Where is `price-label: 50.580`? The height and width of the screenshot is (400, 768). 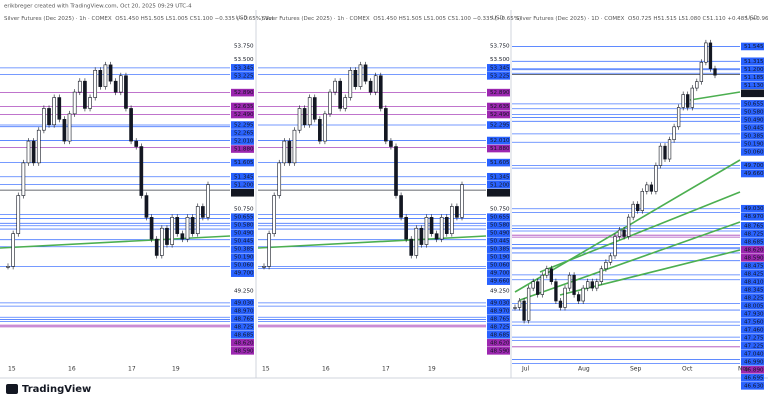
price-label: 50.580 is located at coordinates (754, 112).